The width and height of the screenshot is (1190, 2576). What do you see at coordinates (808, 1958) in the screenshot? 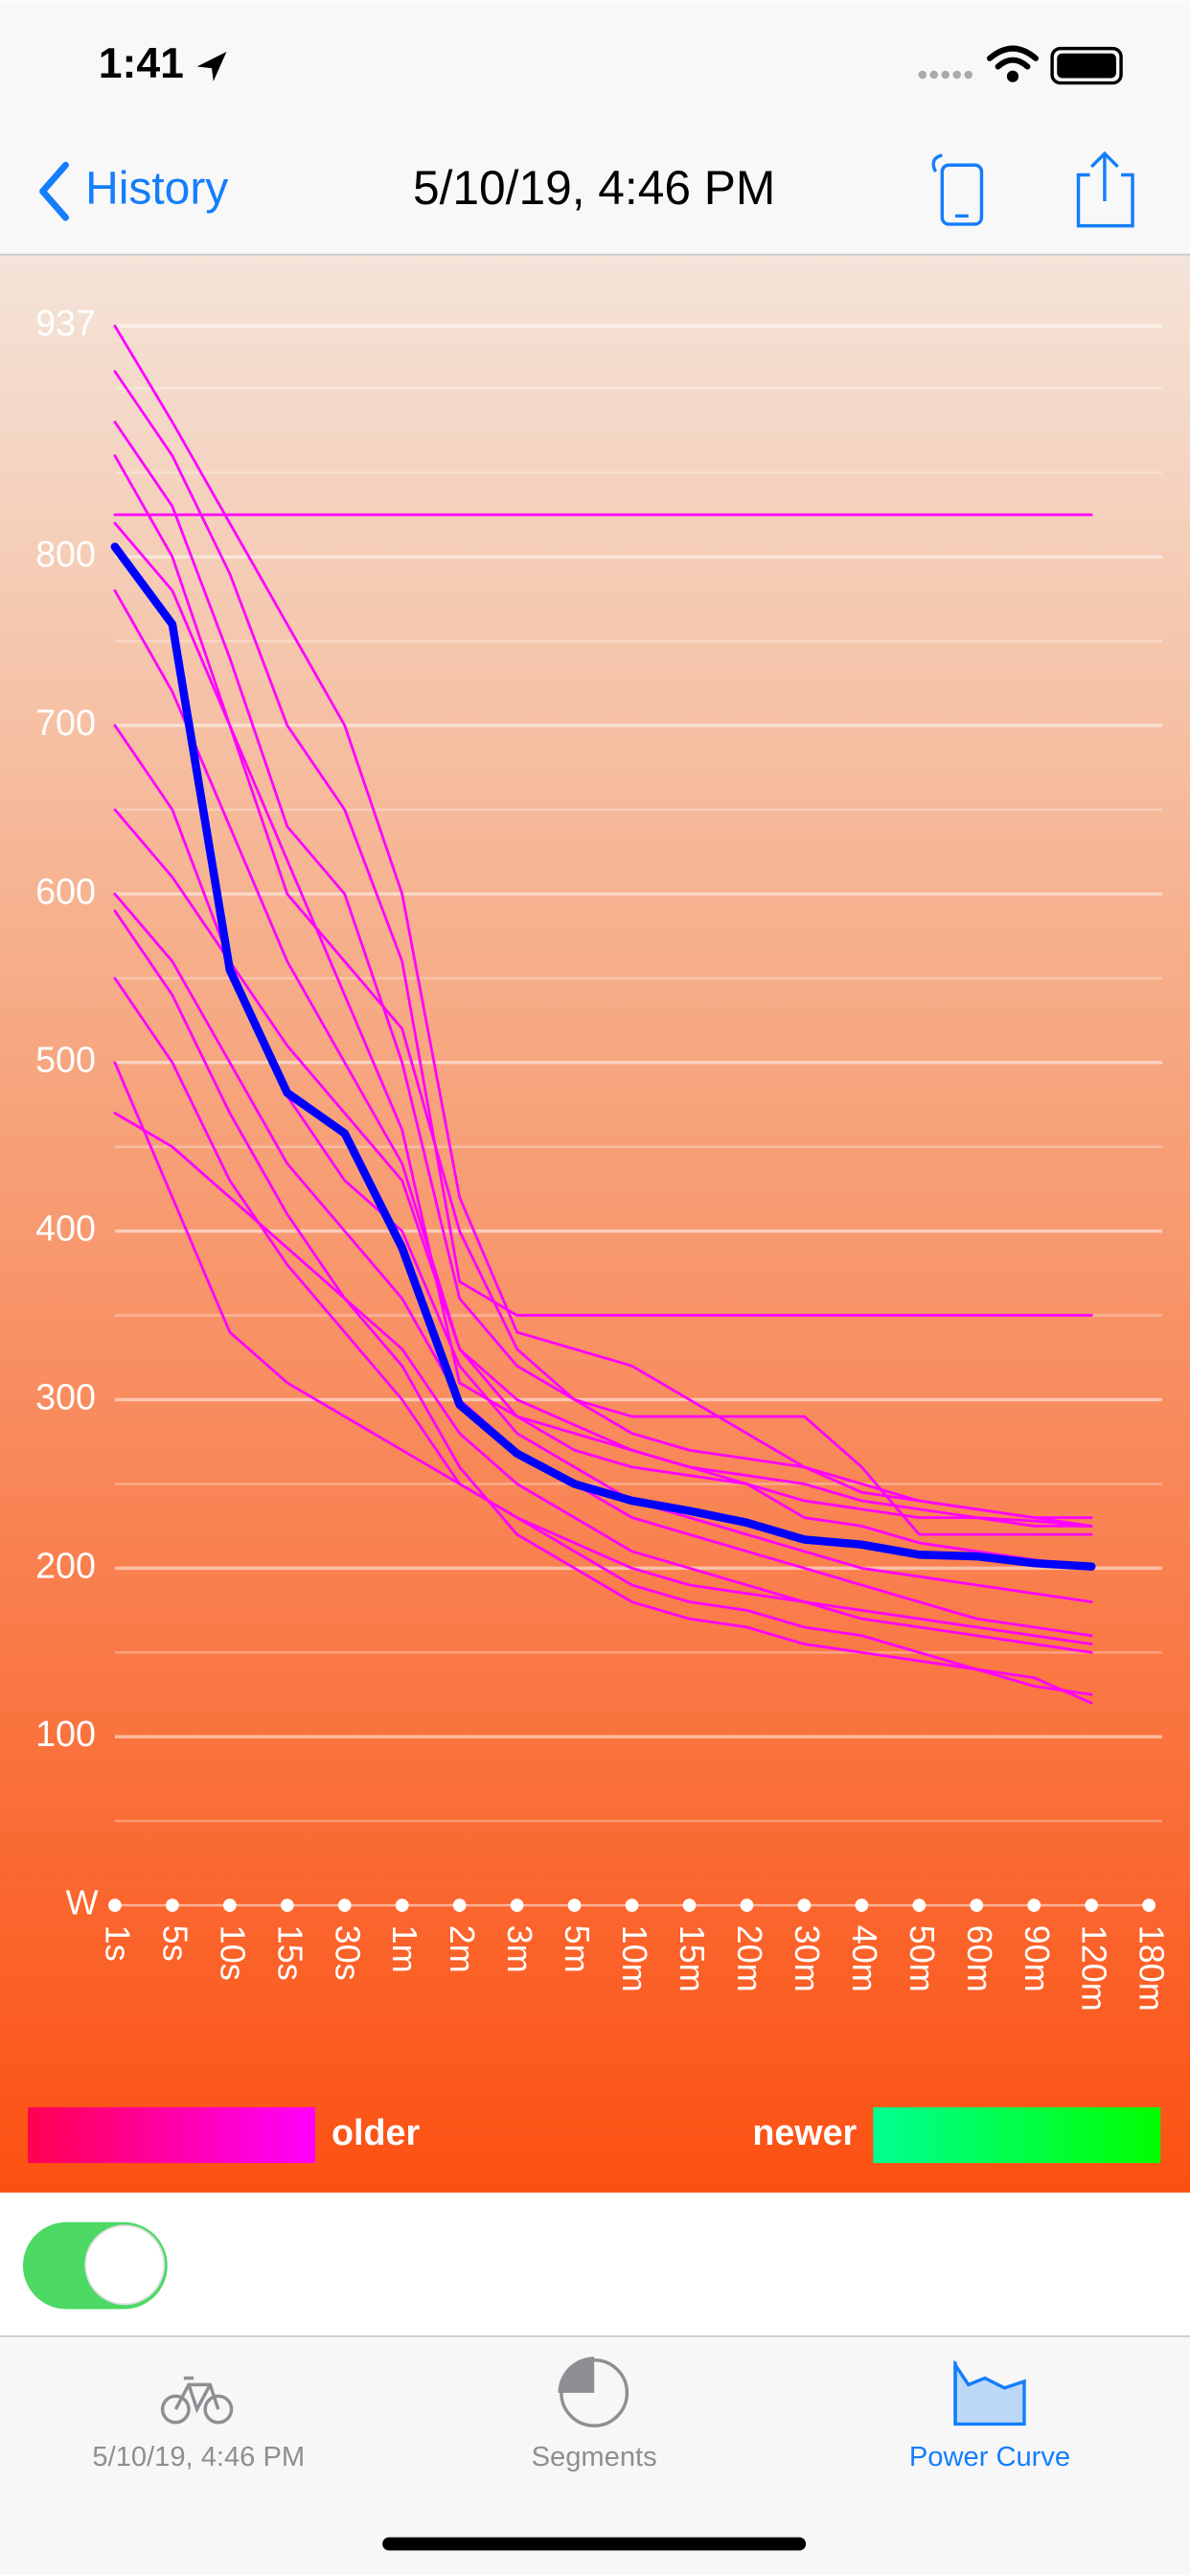
I see `x-tick-label: 30m` at bounding box center [808, 1958].